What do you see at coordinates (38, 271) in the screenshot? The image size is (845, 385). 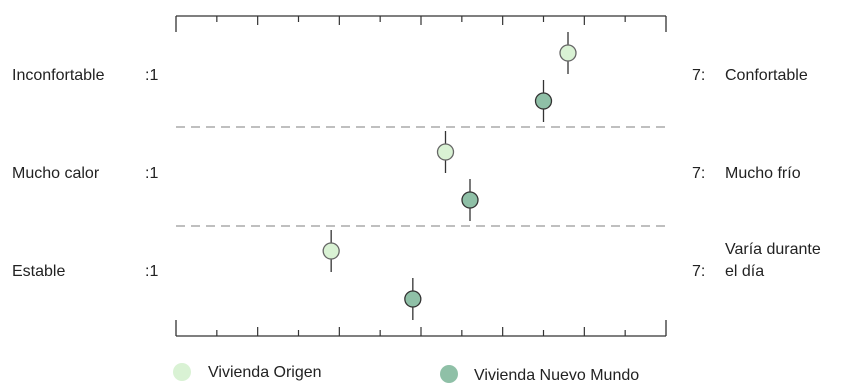 I see `row3-left-label: Estable` at bounding box center [38, 271].